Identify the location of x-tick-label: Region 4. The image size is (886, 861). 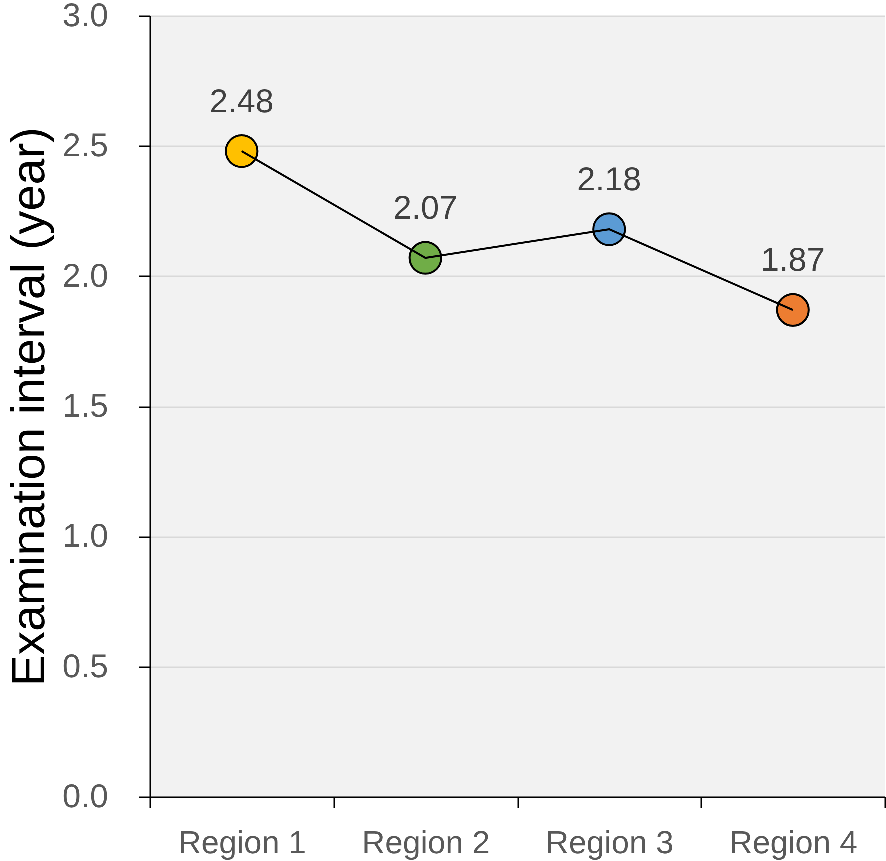
(794, 842).